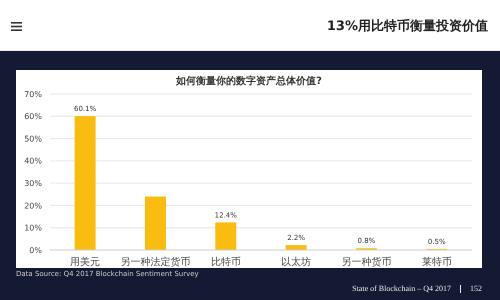 The height and width of the screenshot is (300, 500). I want to click on y-tick-label: 60%, so click(33, 117).